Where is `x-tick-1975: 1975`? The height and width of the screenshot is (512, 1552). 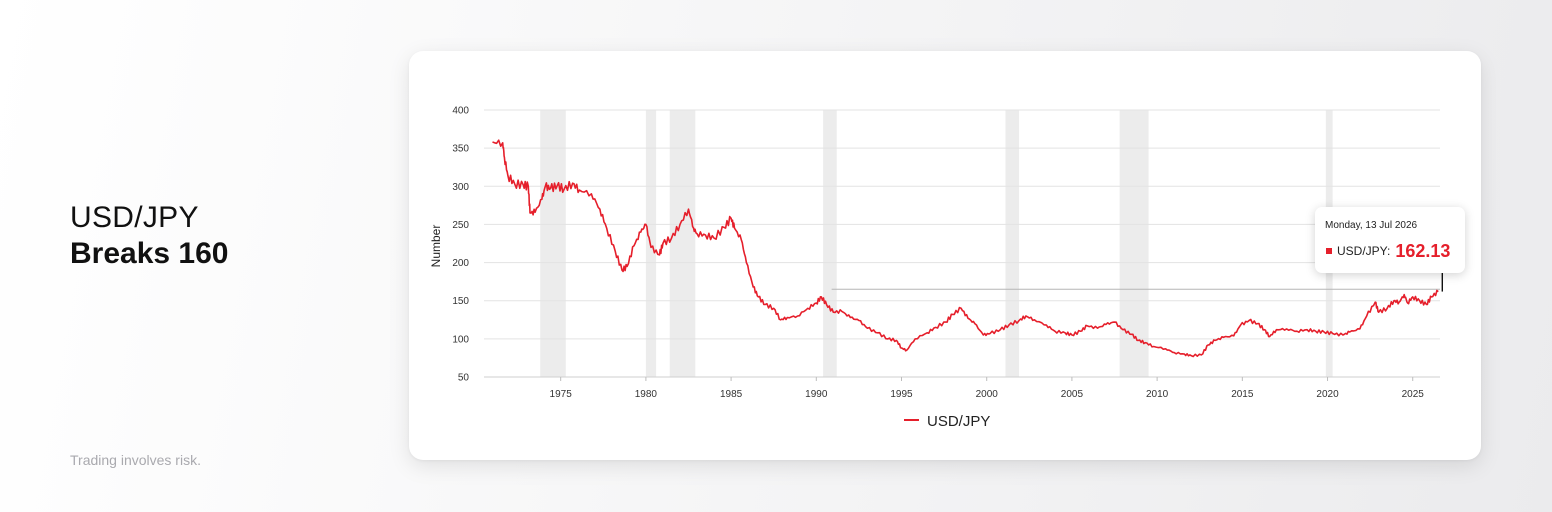 x-tick-1975: 1975 is located at coordinates (561, 394).